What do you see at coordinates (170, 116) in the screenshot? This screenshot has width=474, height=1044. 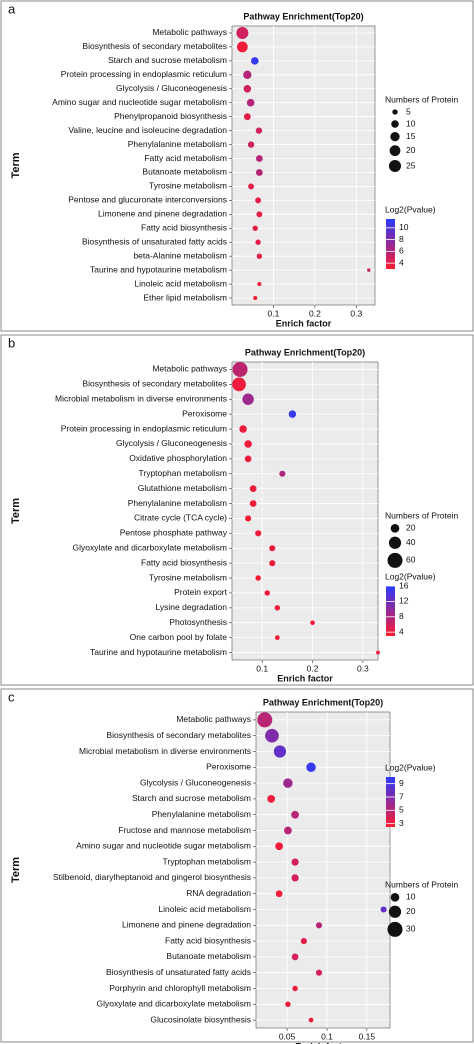 I see `y-tick-label: Phenylpropanoid biosynthesis` at bounding box center [170, 116].